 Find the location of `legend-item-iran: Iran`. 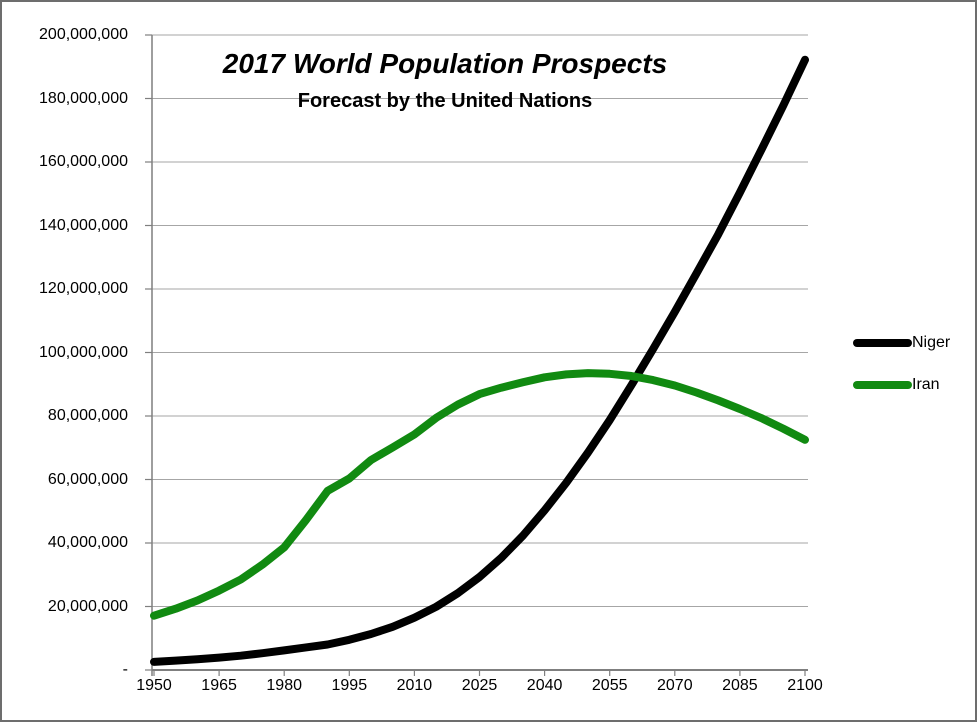

legend-item-iran: Iran is located at coordinates (901, 384).